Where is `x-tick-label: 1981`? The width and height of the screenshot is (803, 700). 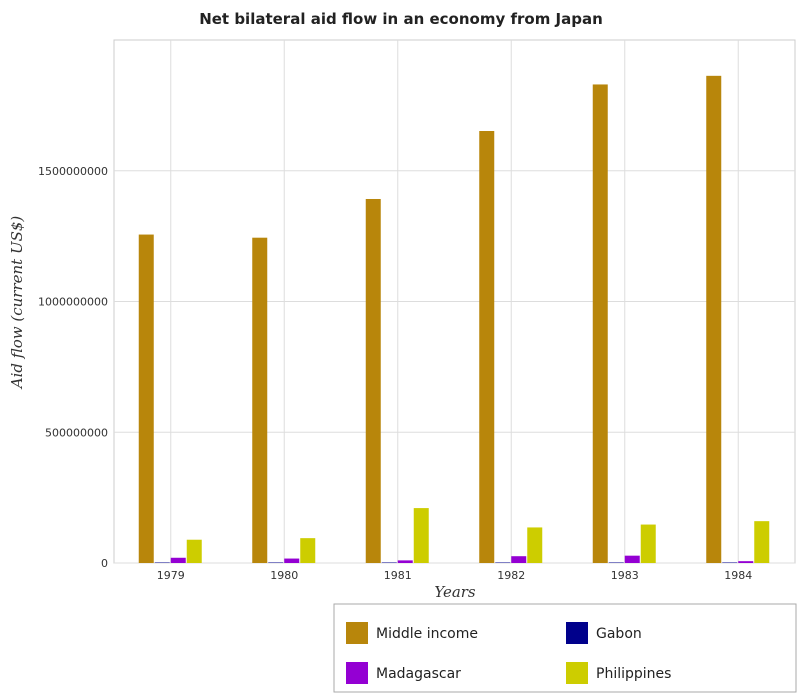
x-tick-label: 1981 is located at coordinates (398, 575).